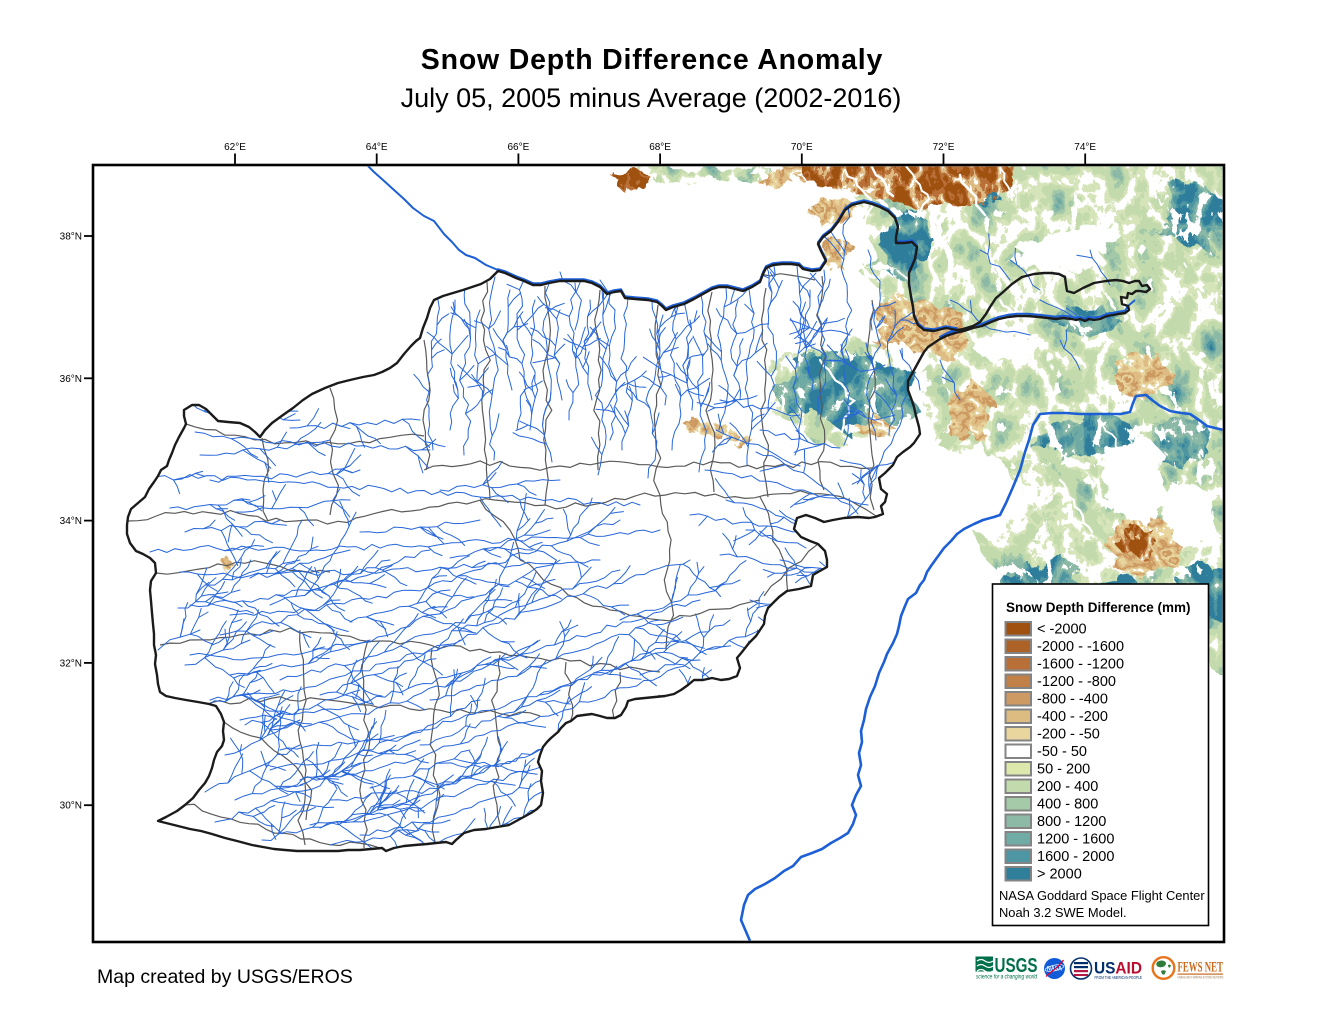 The height and width of the screenshot is (1025, 1320). What do you see at coordinates (71, 379) in the screenshot?
I see `svg-text: 36°N` at bounding box center [71, 379].